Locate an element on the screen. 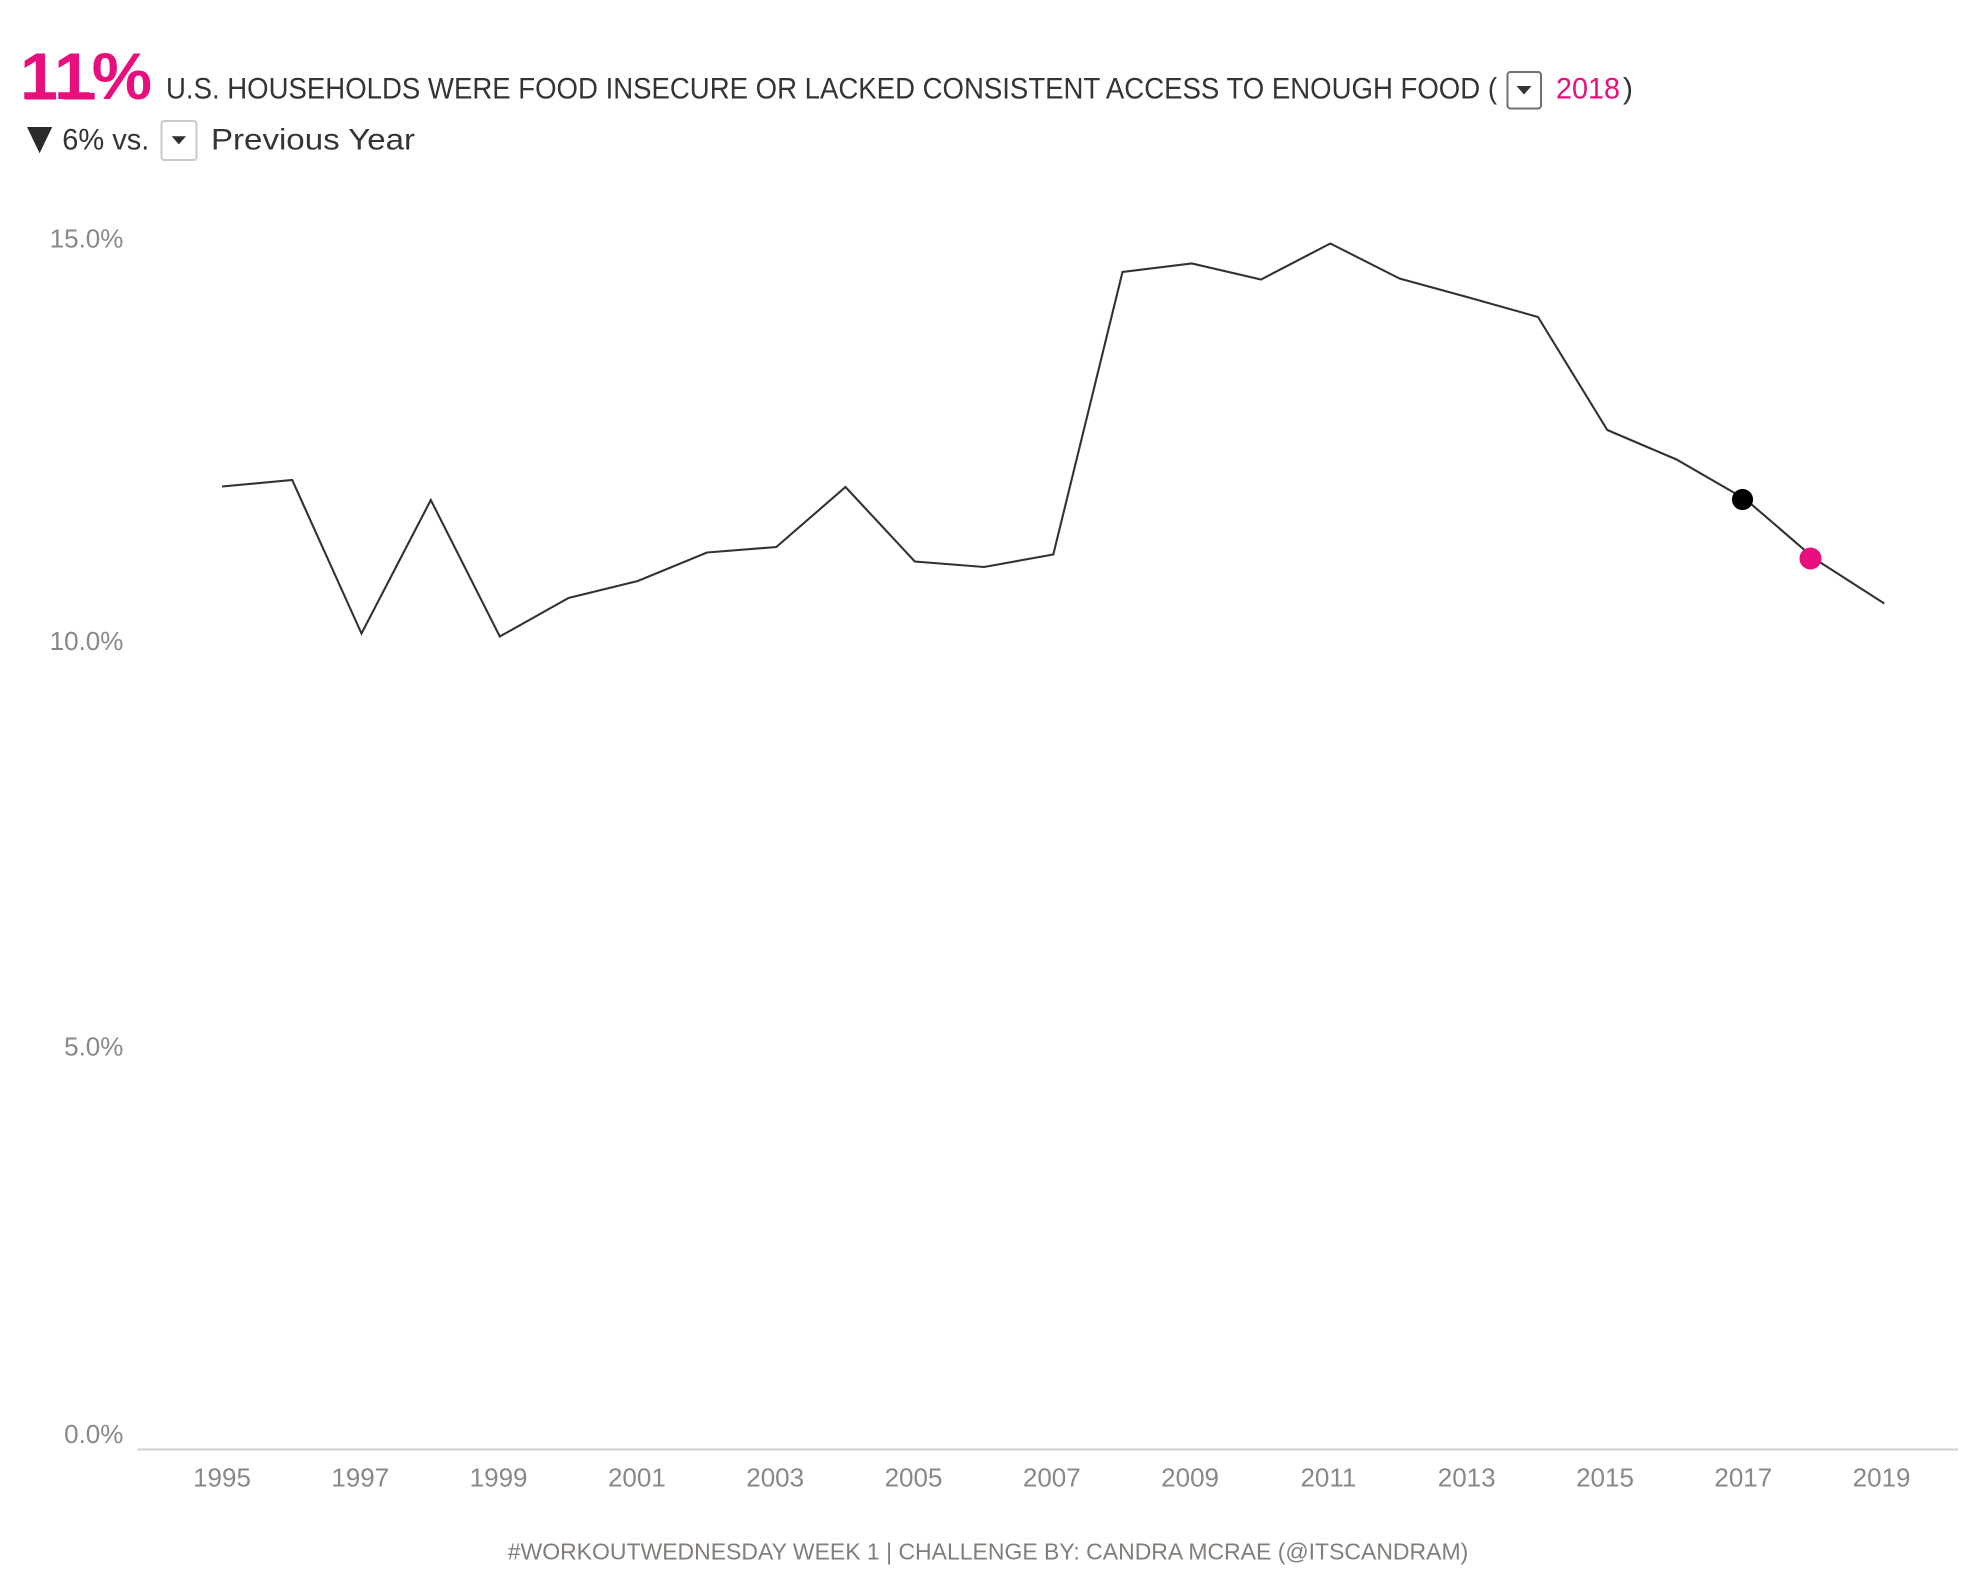 Image resolution: width=1986 pixels, height=1594 pixels. svg-text: 0.0% is located at coordinates (93, 1434).